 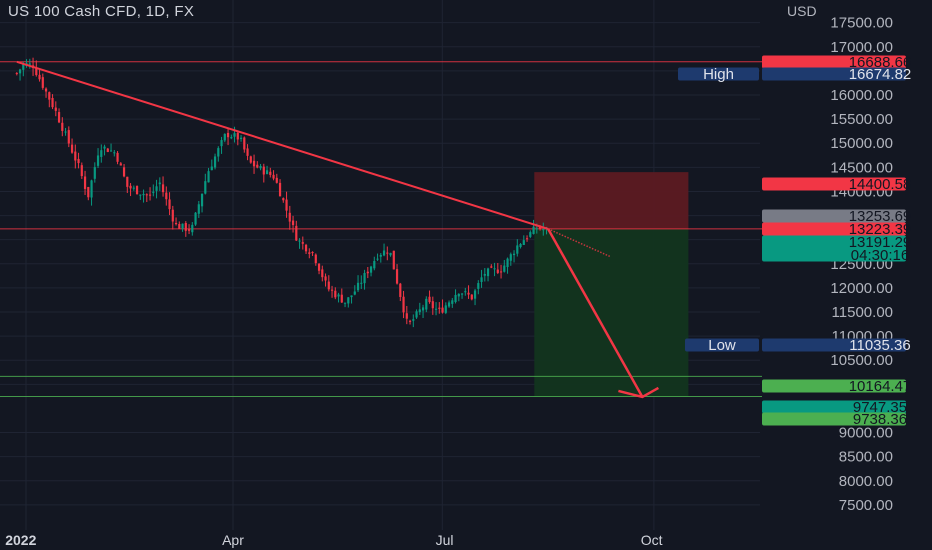 I want to click on price-tick-label: 8000.00, so click(x=866, y=481).